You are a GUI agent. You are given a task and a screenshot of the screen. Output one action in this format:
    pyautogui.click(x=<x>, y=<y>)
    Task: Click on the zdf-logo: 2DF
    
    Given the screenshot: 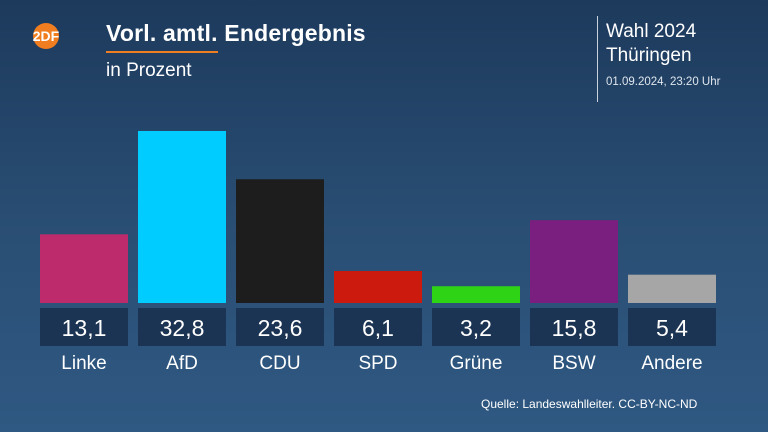 What is the action you would take?
    pyautogui.click(x=46, y=36)
    